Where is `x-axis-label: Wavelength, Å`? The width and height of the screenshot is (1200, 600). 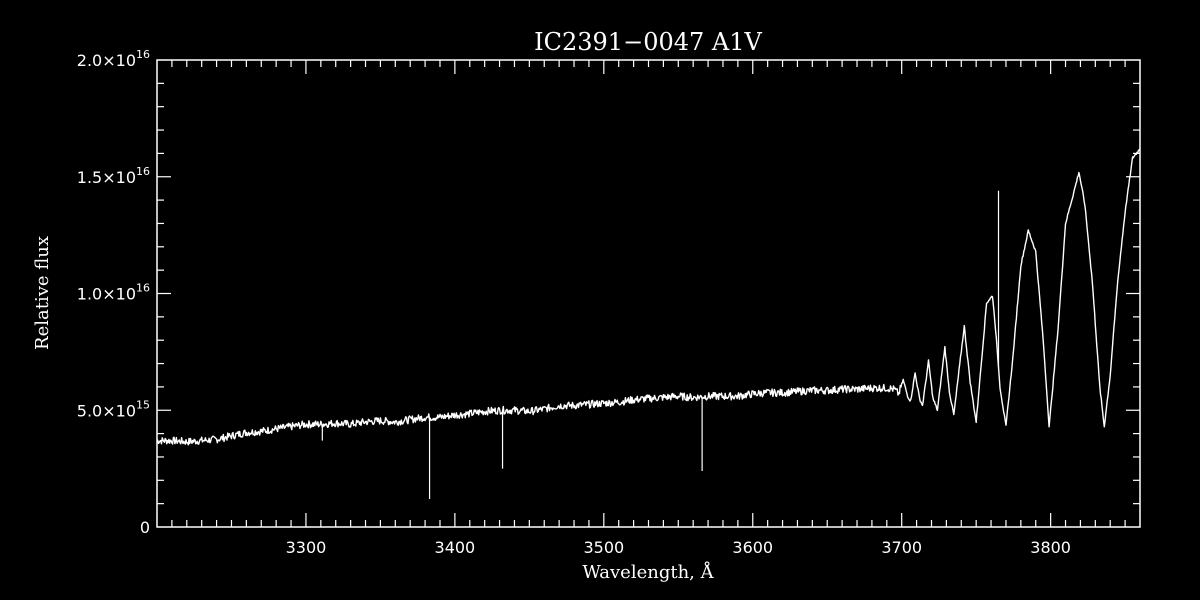 x-axis-label: Wavelength, Å is located at coordinates (648, 572).